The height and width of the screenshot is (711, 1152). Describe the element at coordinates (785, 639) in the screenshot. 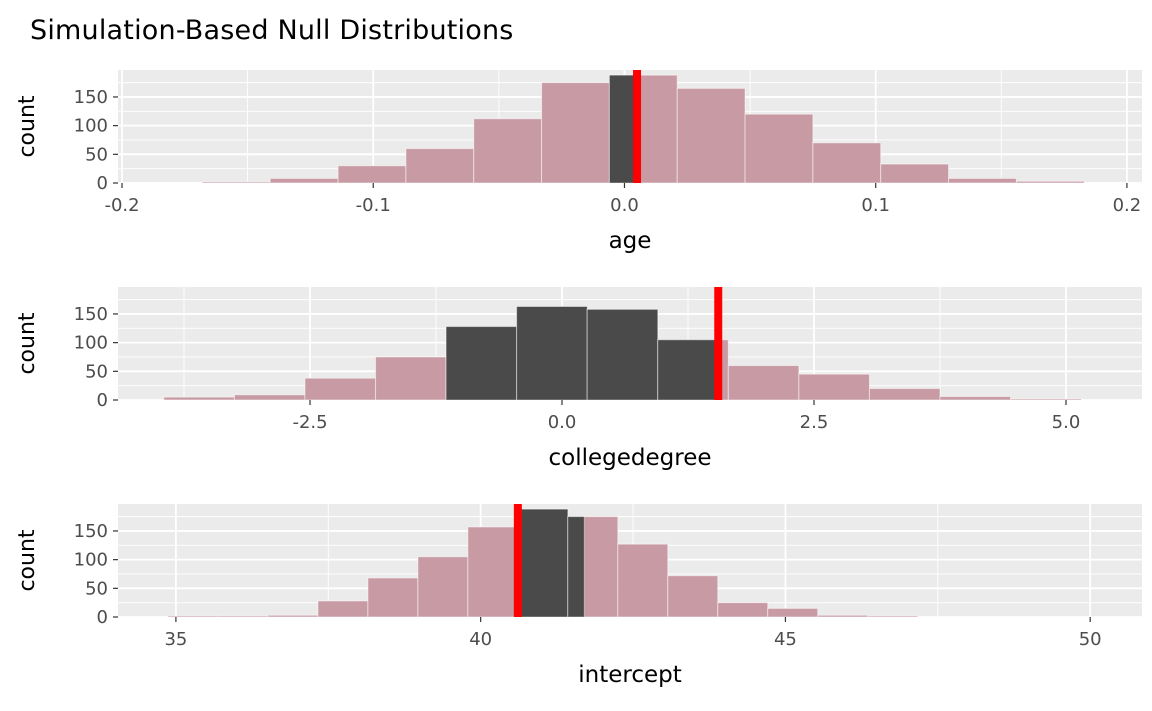

I see `x-tick-label: 45` at that location.